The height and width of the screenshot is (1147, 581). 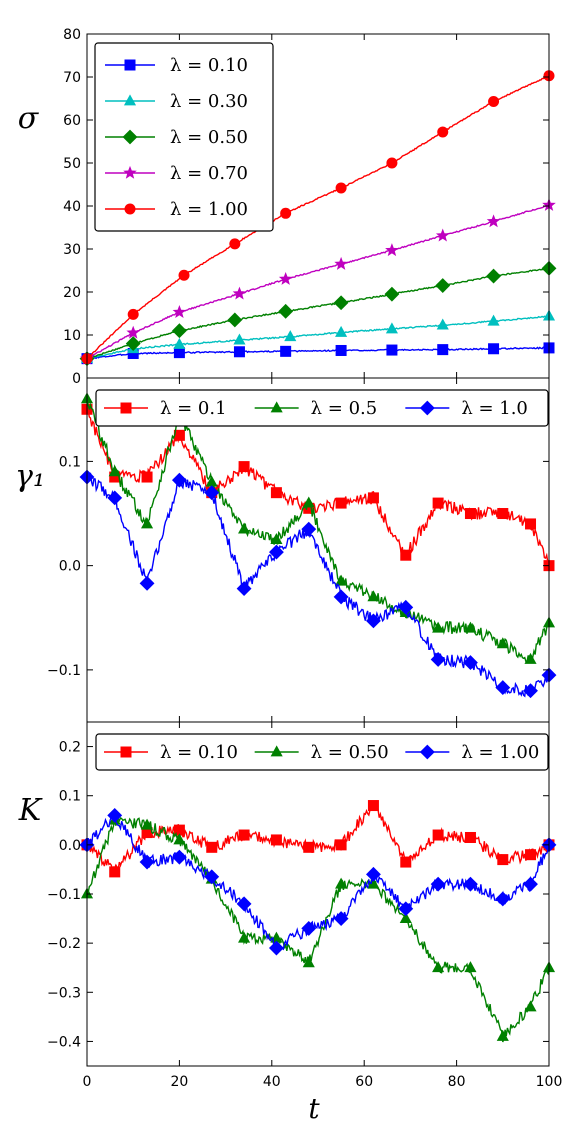 What do you see at coordinates (72, 293) in the screenshot?
I see `y-tick-label: 20` at bounding box center [72, 293].